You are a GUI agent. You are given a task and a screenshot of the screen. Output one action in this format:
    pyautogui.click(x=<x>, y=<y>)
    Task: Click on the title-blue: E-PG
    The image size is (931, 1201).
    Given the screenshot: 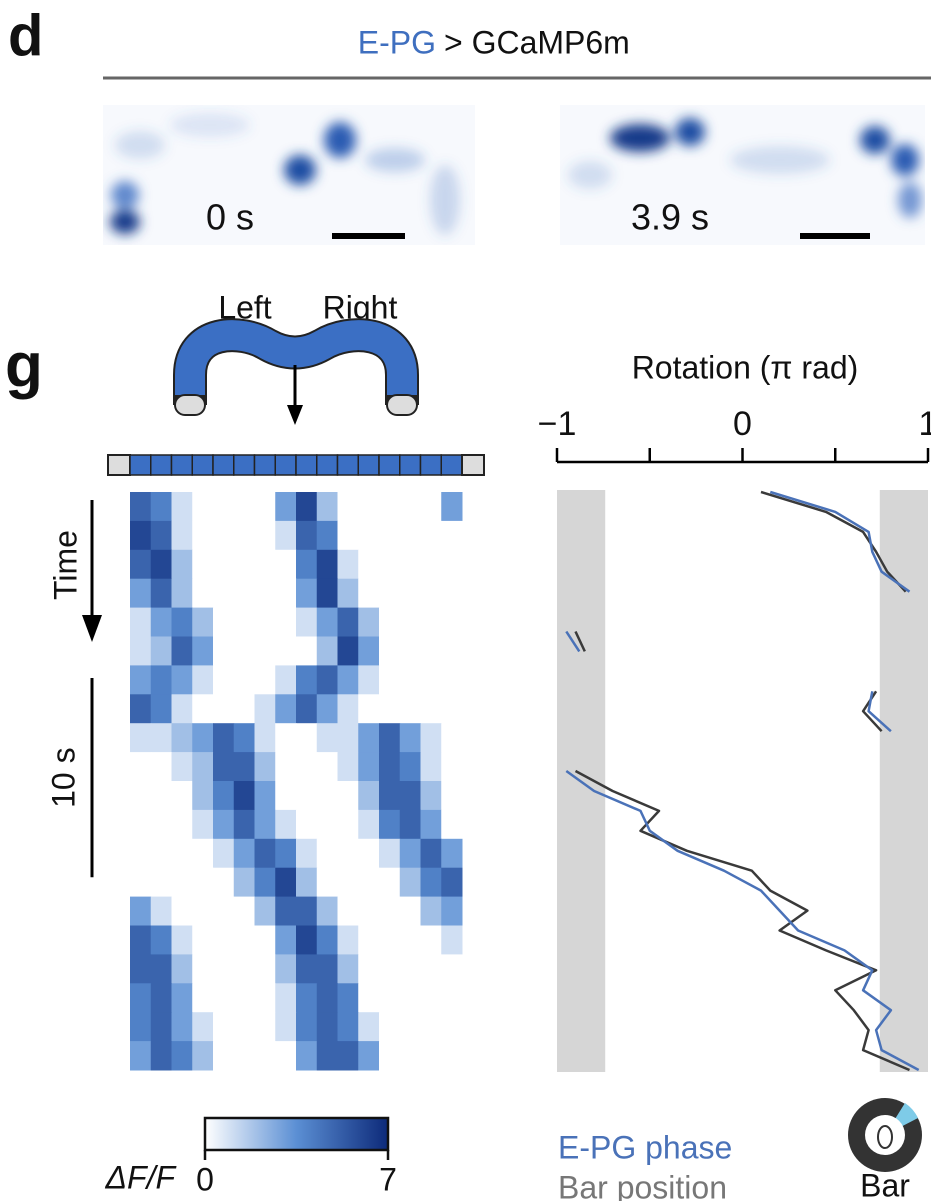 What is the action you would take?
    pyautogui.click(x=397, y=42)
    